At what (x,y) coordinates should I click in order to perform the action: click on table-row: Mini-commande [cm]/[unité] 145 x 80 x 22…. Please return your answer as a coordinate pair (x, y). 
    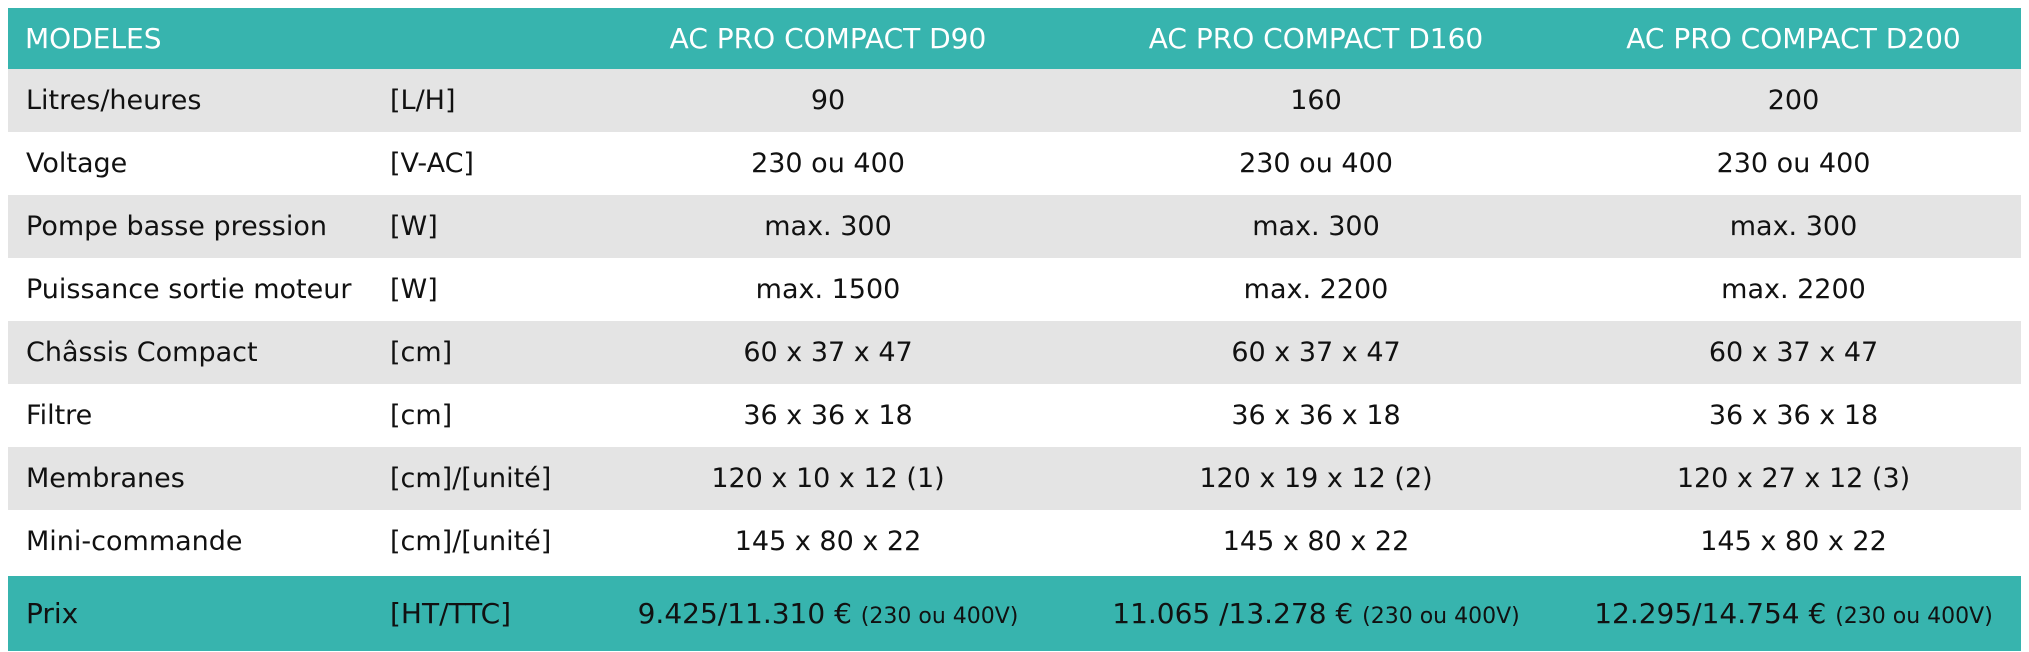
    Looking at the image, I should click on (1014, 541).